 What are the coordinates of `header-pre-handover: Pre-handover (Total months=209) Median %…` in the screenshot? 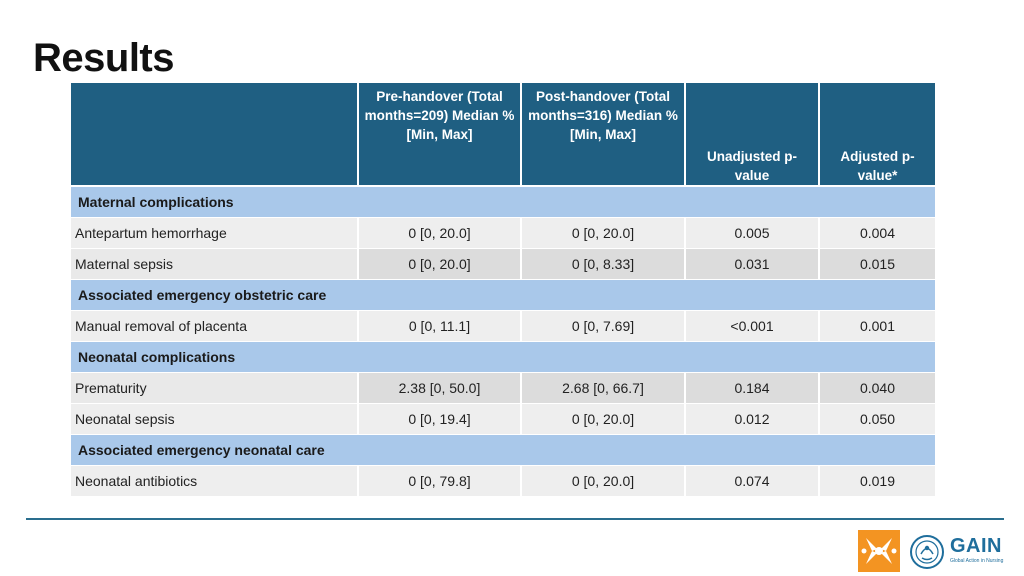 It's located at (440, 135).